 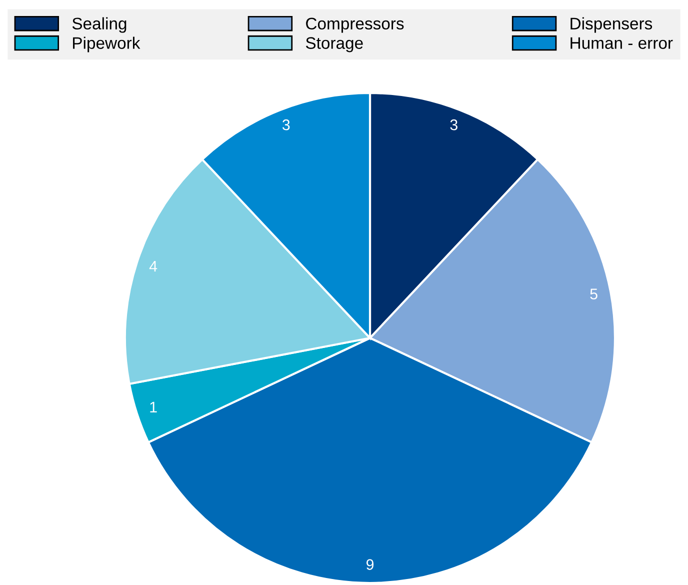 I want to click on data-label: 9, so click(x=370, y=564).